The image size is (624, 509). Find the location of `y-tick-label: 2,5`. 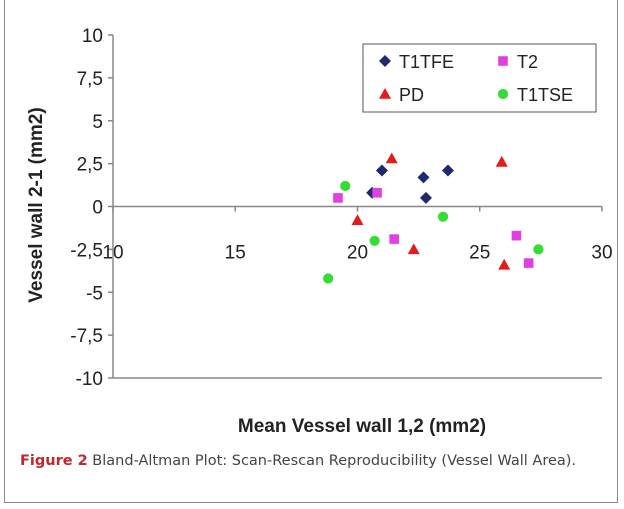

y-tick-label: 2,5 is located at coordinates (90, 165).